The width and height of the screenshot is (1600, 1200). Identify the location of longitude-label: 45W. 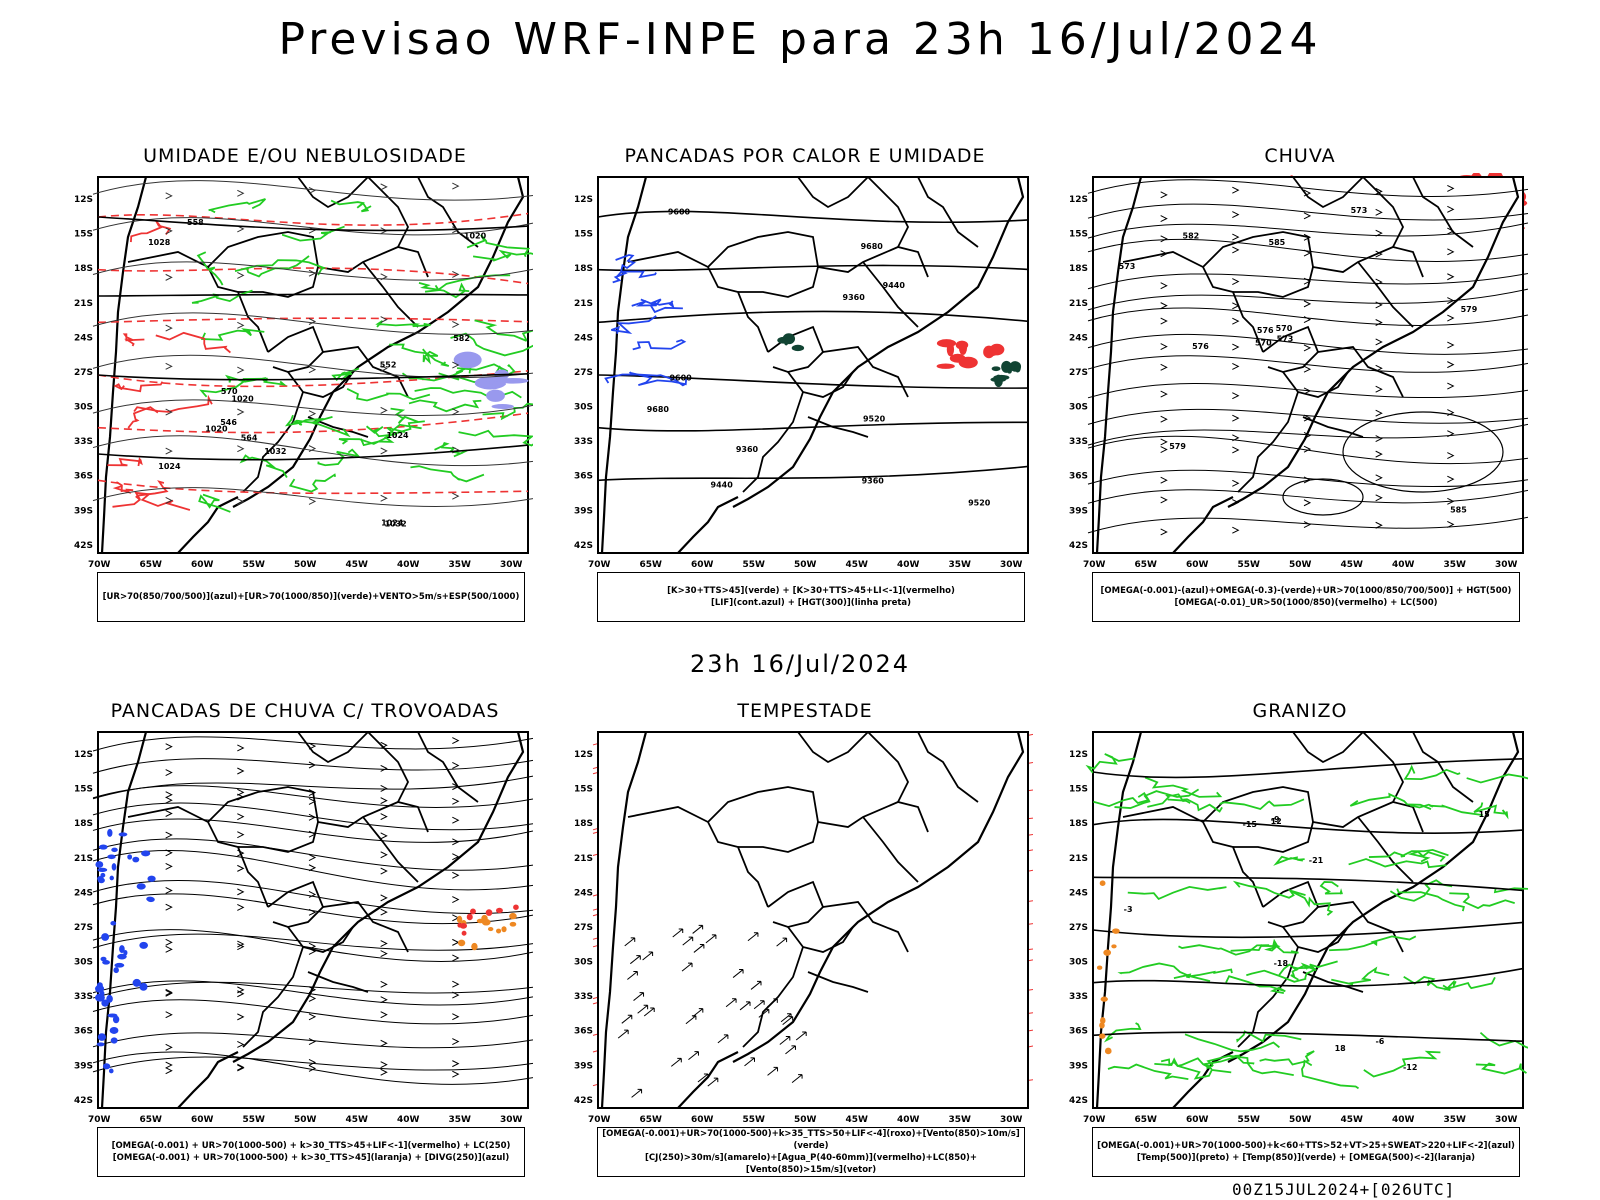
(1352, 1120).